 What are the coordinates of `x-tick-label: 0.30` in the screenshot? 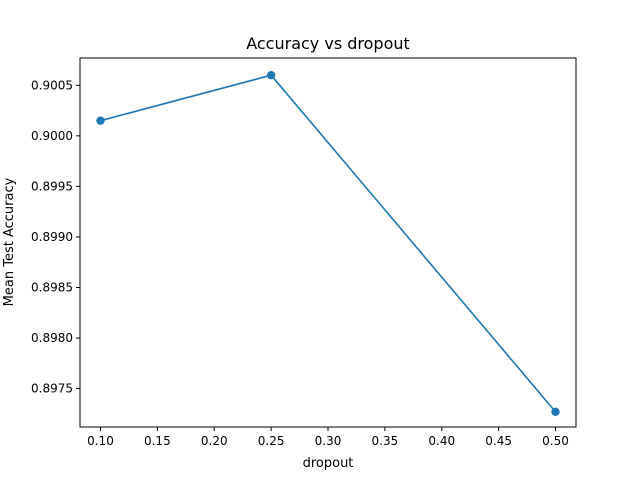 It's located at (328, 441).